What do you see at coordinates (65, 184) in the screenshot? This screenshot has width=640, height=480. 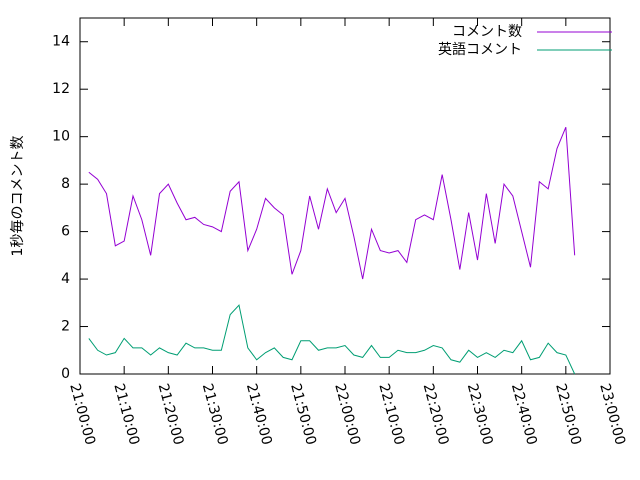 I see `y-tick-label: 8` at bounding box center [65, 184].